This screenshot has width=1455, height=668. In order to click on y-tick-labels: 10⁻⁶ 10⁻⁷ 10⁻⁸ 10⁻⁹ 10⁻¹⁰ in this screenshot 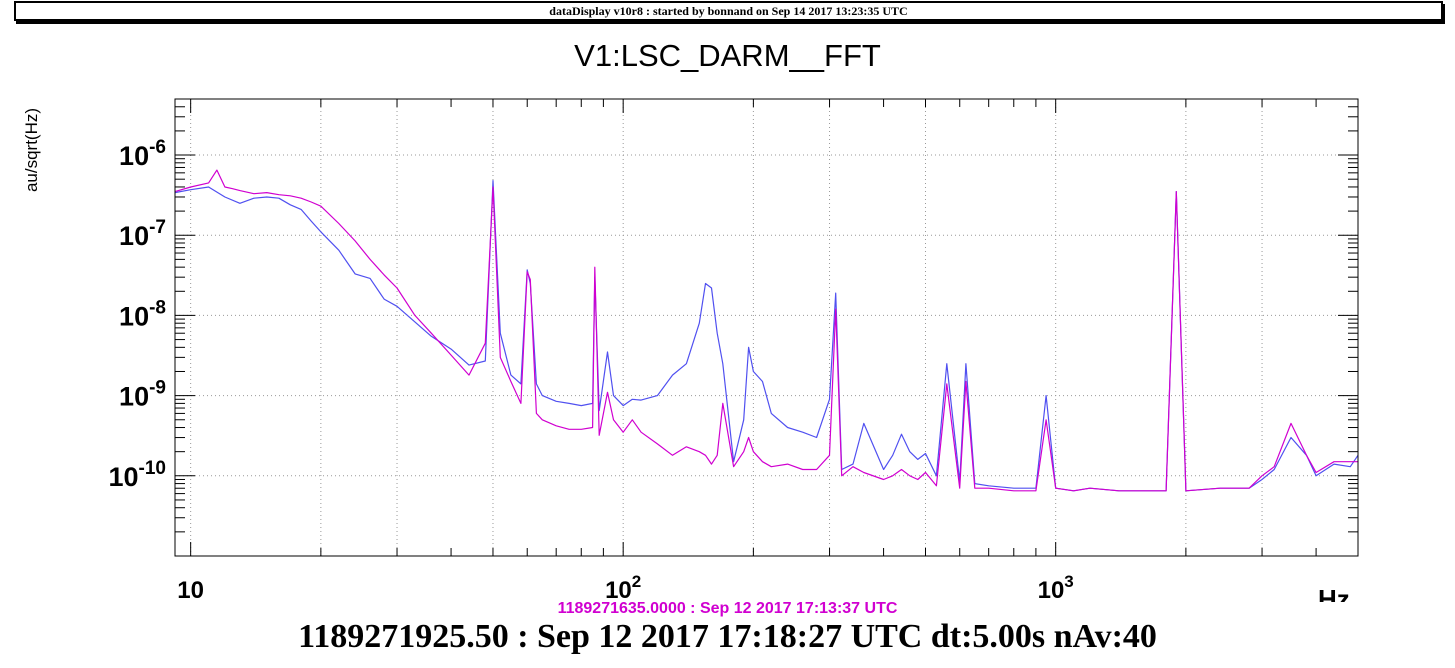, I will do `click(137, 314)`.